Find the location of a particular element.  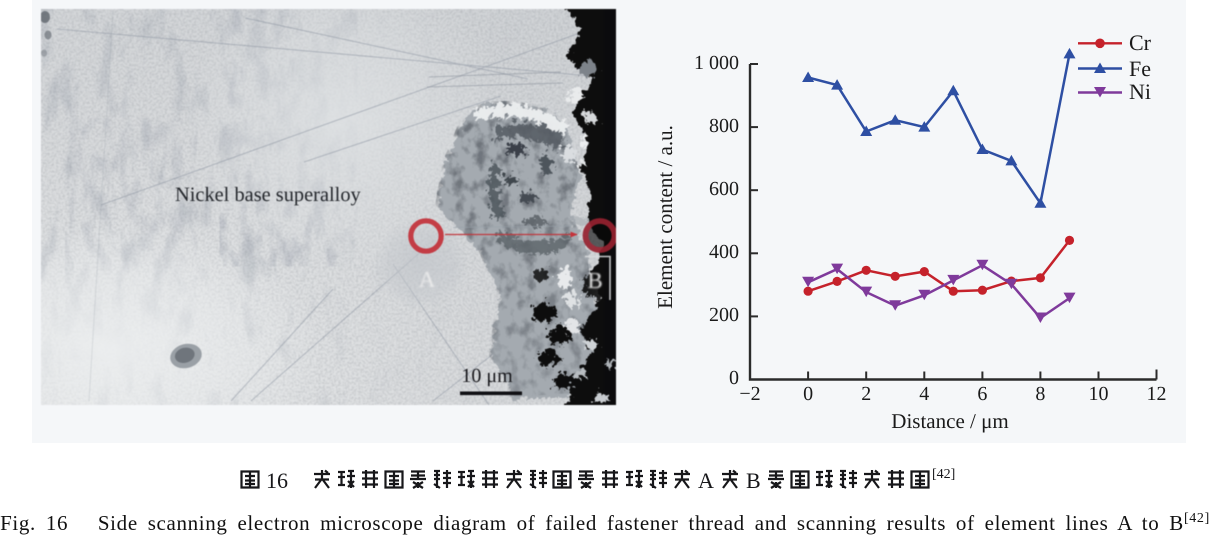

svg-text: 400 is located at coordinates (724, 252).